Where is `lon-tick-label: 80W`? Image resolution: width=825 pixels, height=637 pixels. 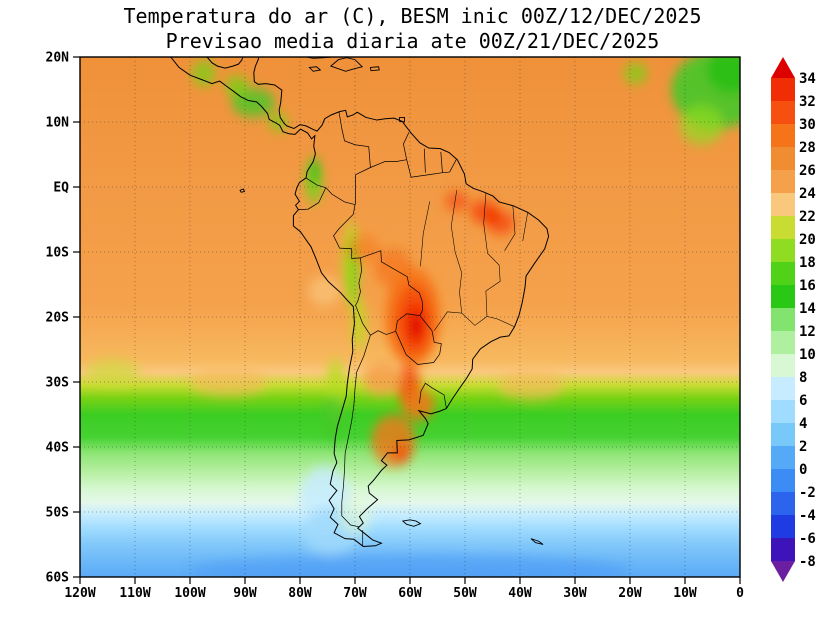 lon-tick-label: 80W is located at coordinates (300, 593).